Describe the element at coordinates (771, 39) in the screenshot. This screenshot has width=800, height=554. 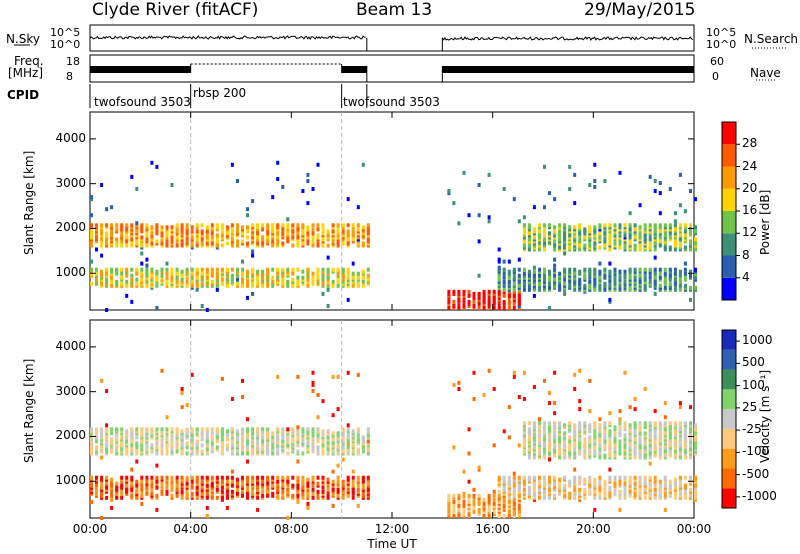
I see `nsearch-label: N.Search` at that location.